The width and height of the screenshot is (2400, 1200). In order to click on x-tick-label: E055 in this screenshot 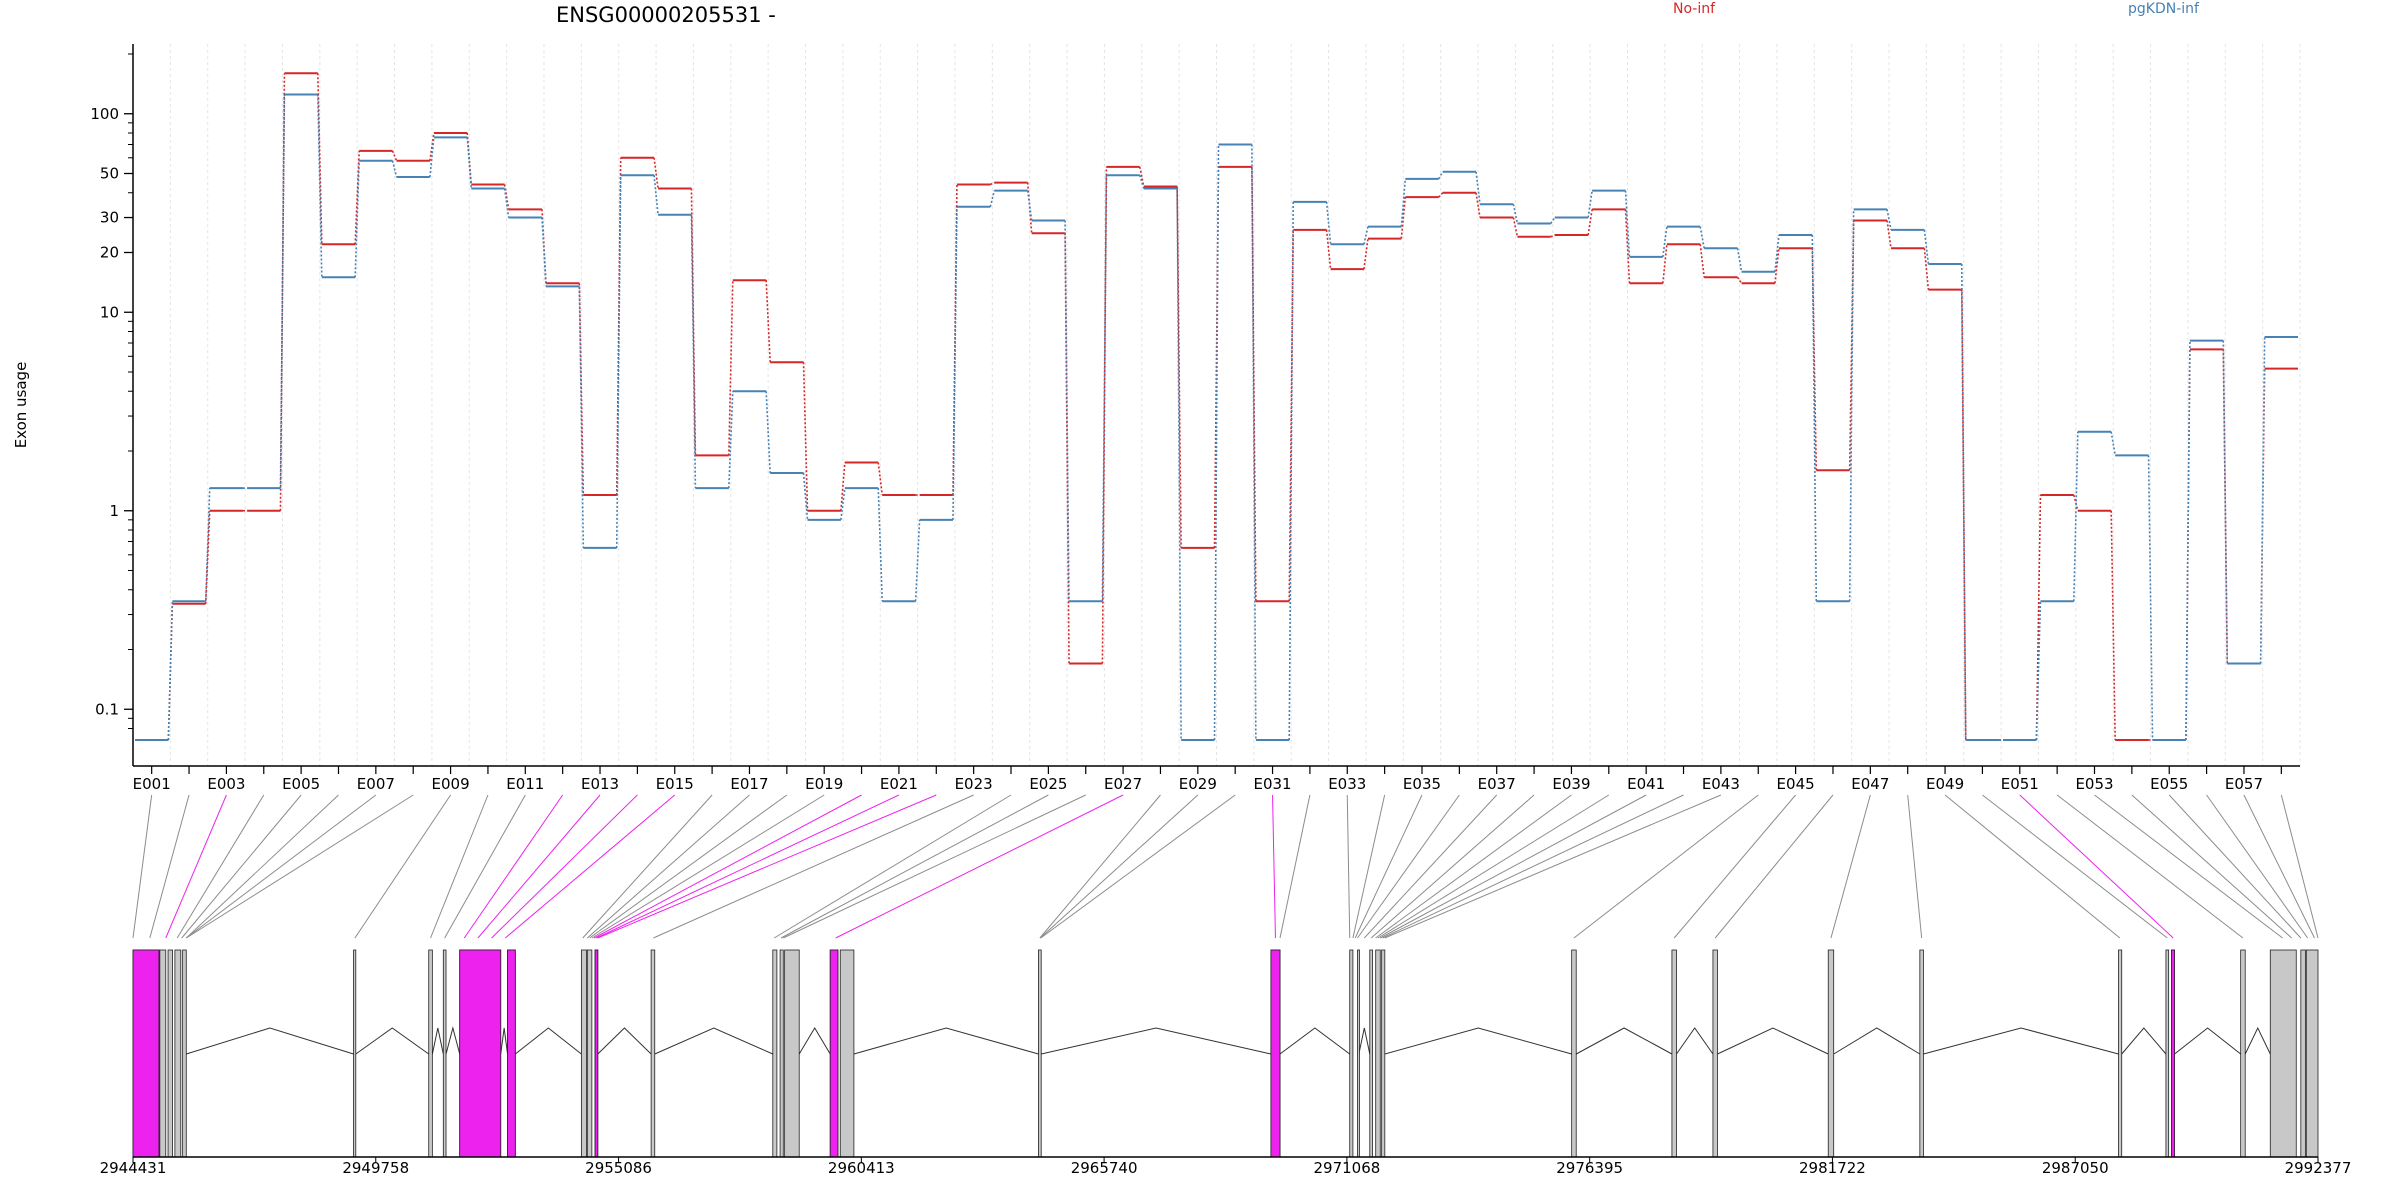, I will do `click(2169, 784)`.